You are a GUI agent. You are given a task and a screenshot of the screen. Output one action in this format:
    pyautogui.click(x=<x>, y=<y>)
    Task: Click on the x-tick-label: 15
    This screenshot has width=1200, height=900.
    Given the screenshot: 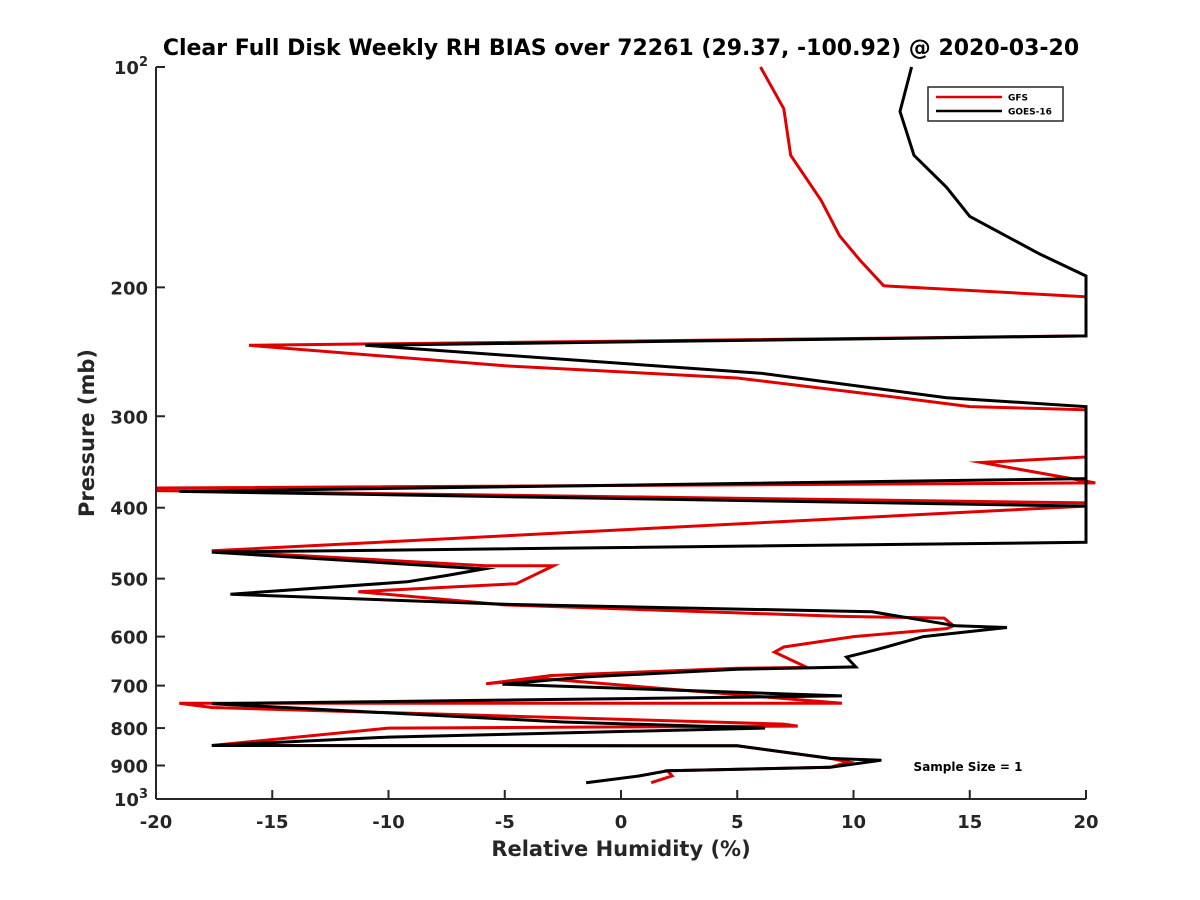 What is the action you would take?
    pyautogui.click(x=969, y=822)
    